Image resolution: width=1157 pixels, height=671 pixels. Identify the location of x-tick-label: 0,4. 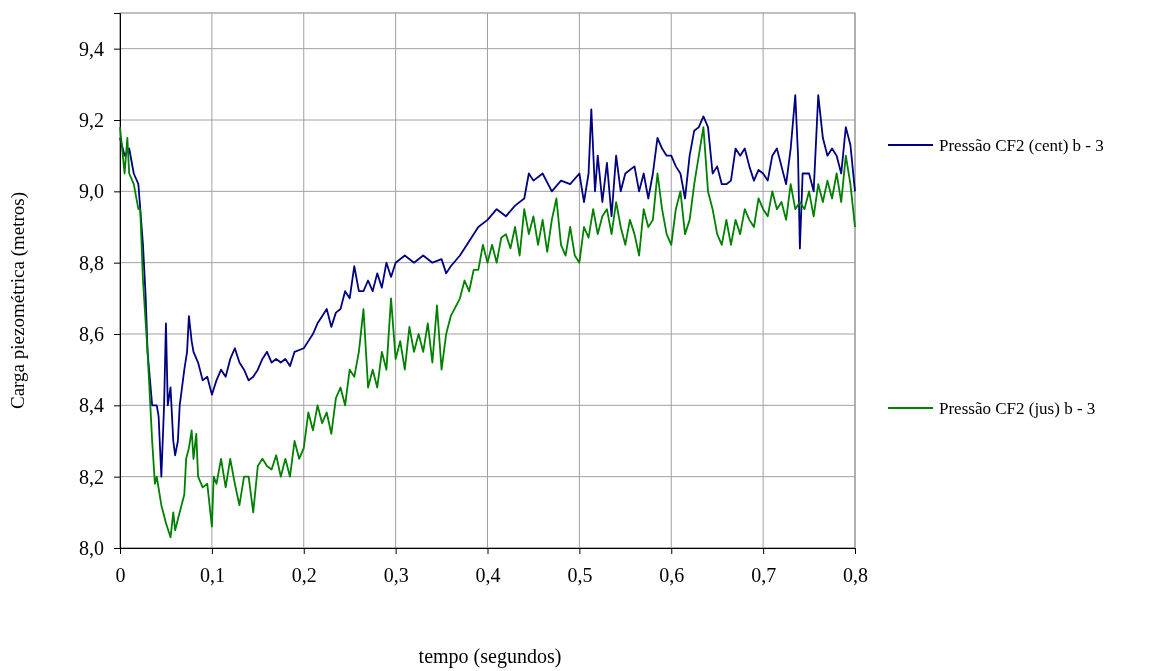
(488, 575).